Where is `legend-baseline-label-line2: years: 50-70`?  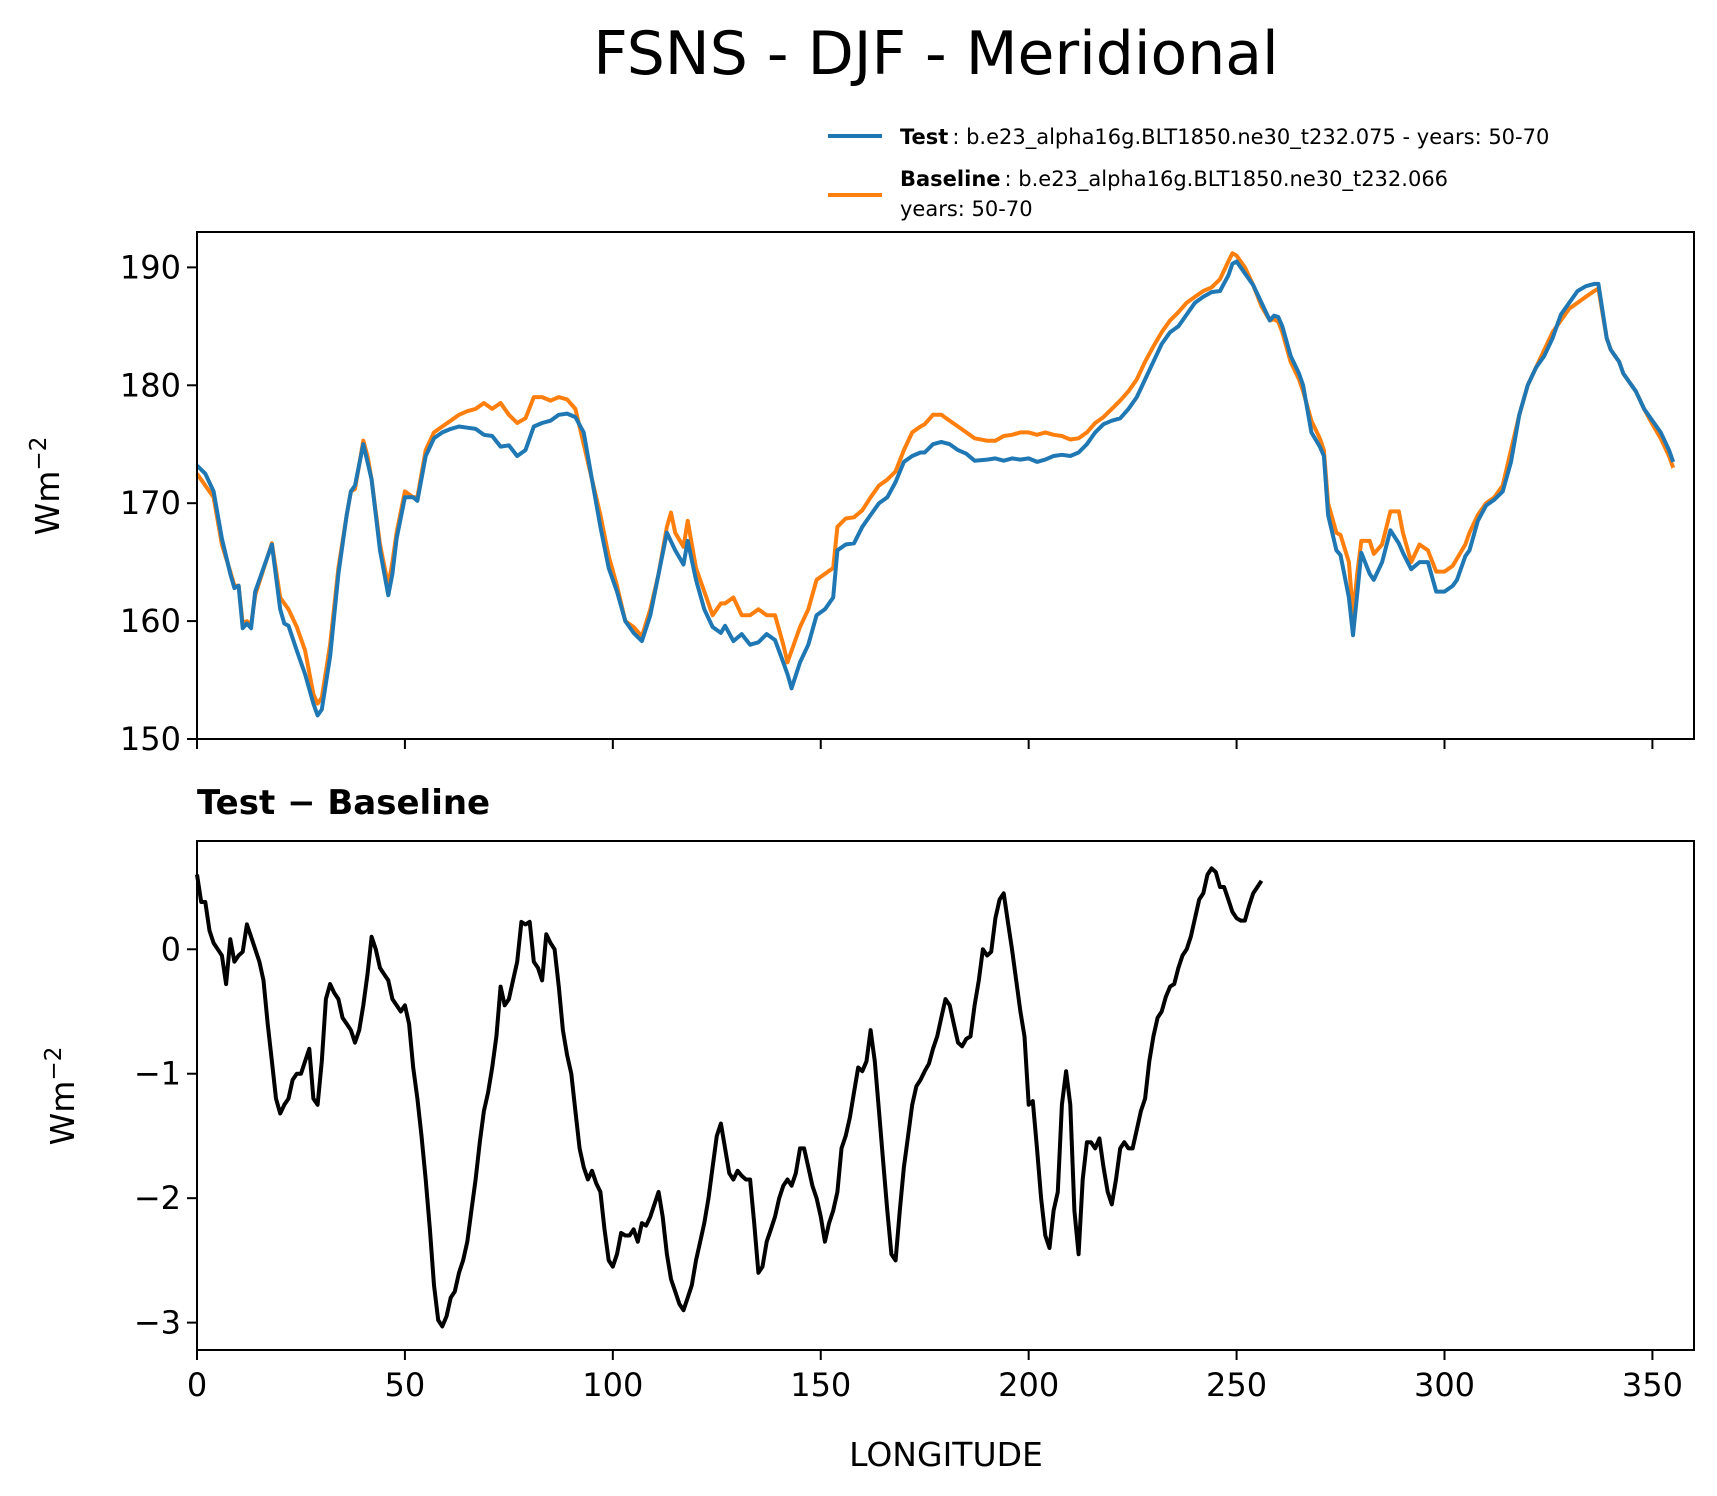 legend-baseline-label-line2: years: 50-70 is located at coordinates (966, 209).